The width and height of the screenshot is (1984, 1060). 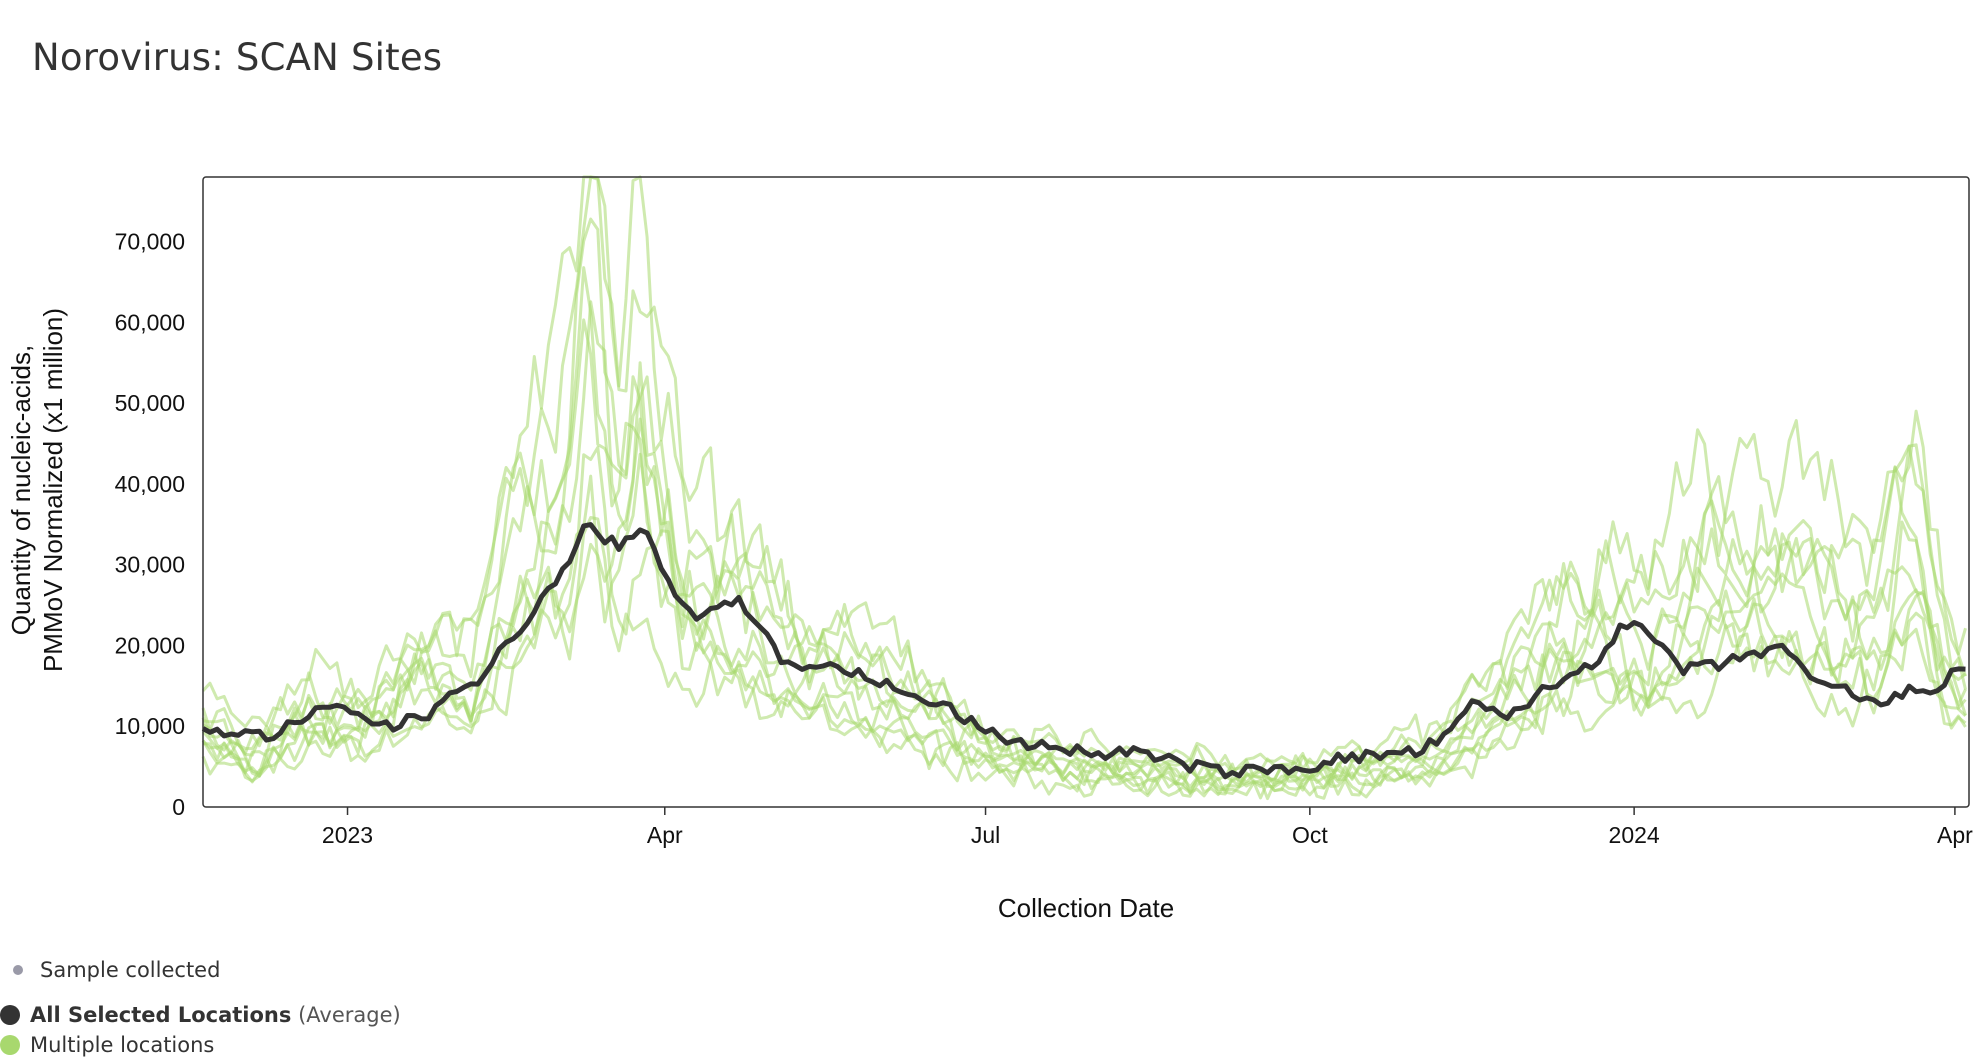 I want to click on legend-item-multiple: Multiple locations, so click(x=107, y=1045).